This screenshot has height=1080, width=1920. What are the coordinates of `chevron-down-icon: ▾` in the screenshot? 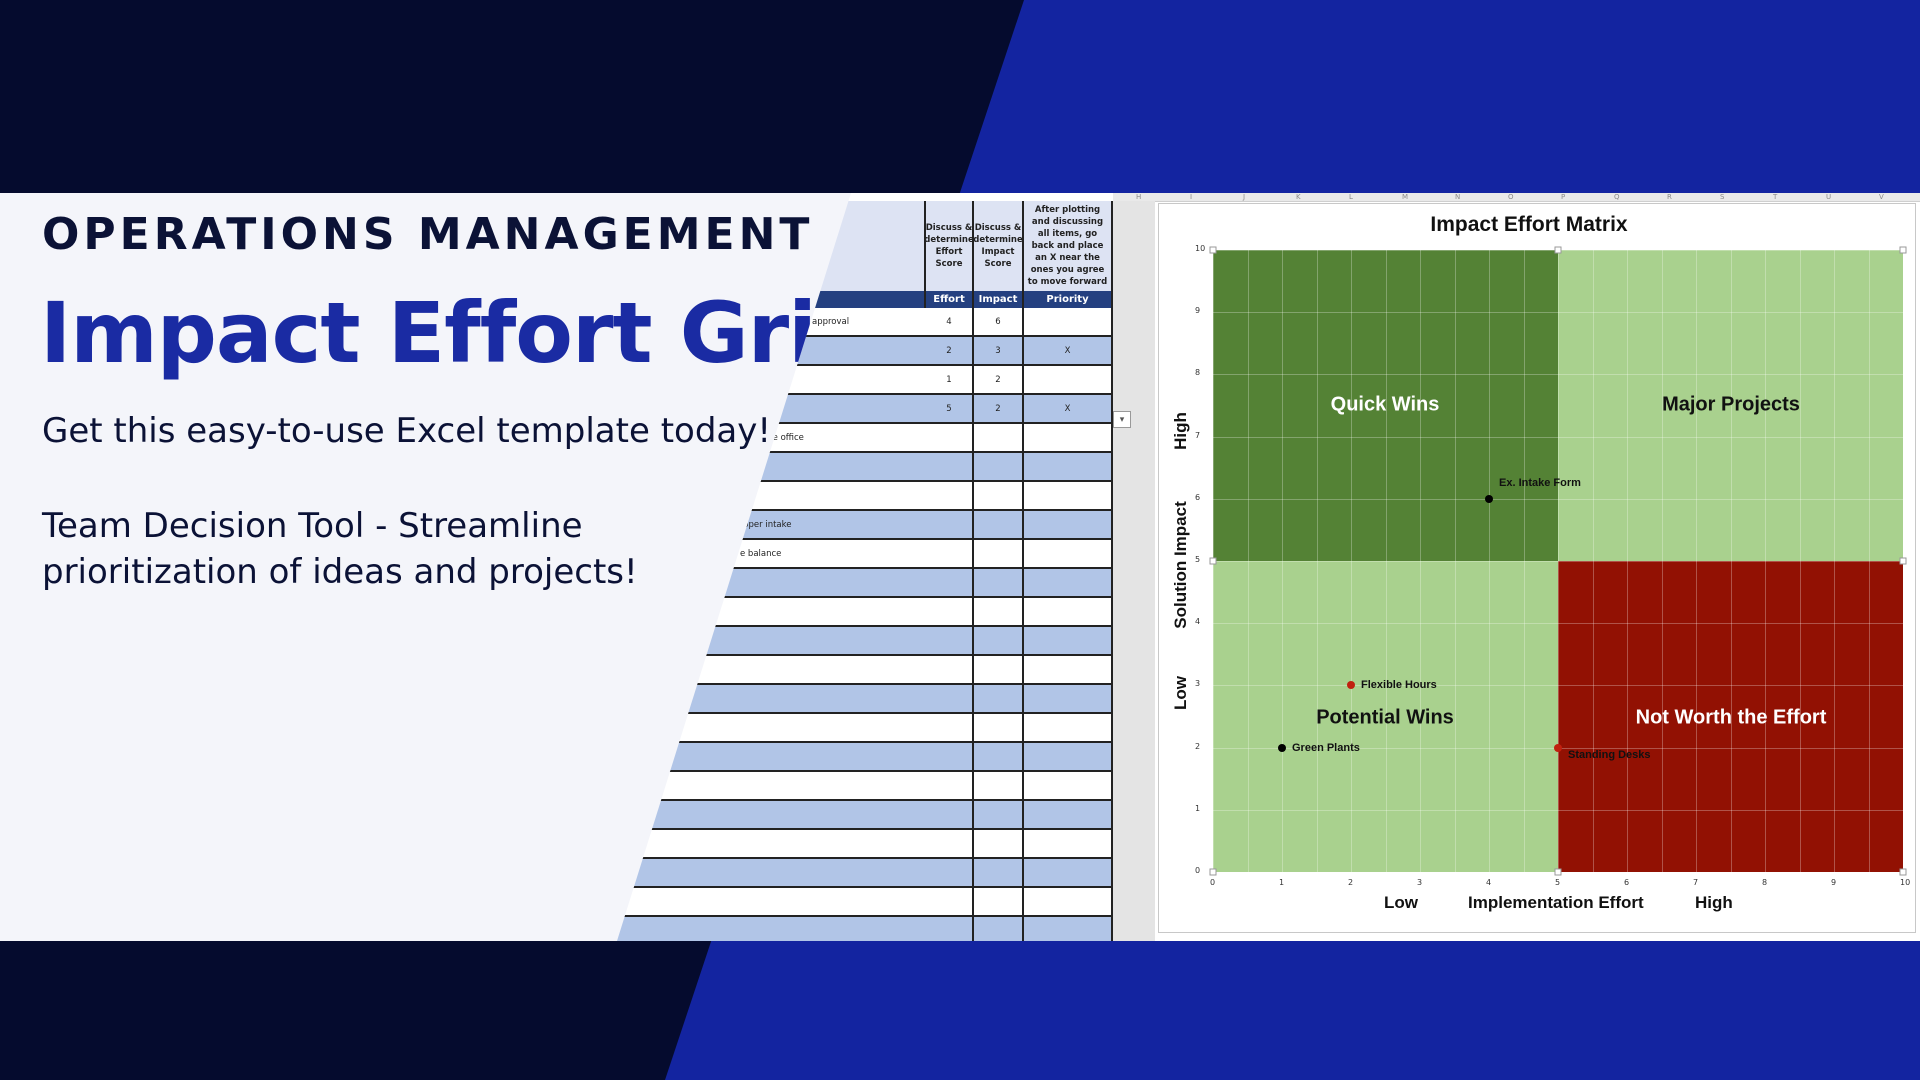 It's located at (1122, 419).